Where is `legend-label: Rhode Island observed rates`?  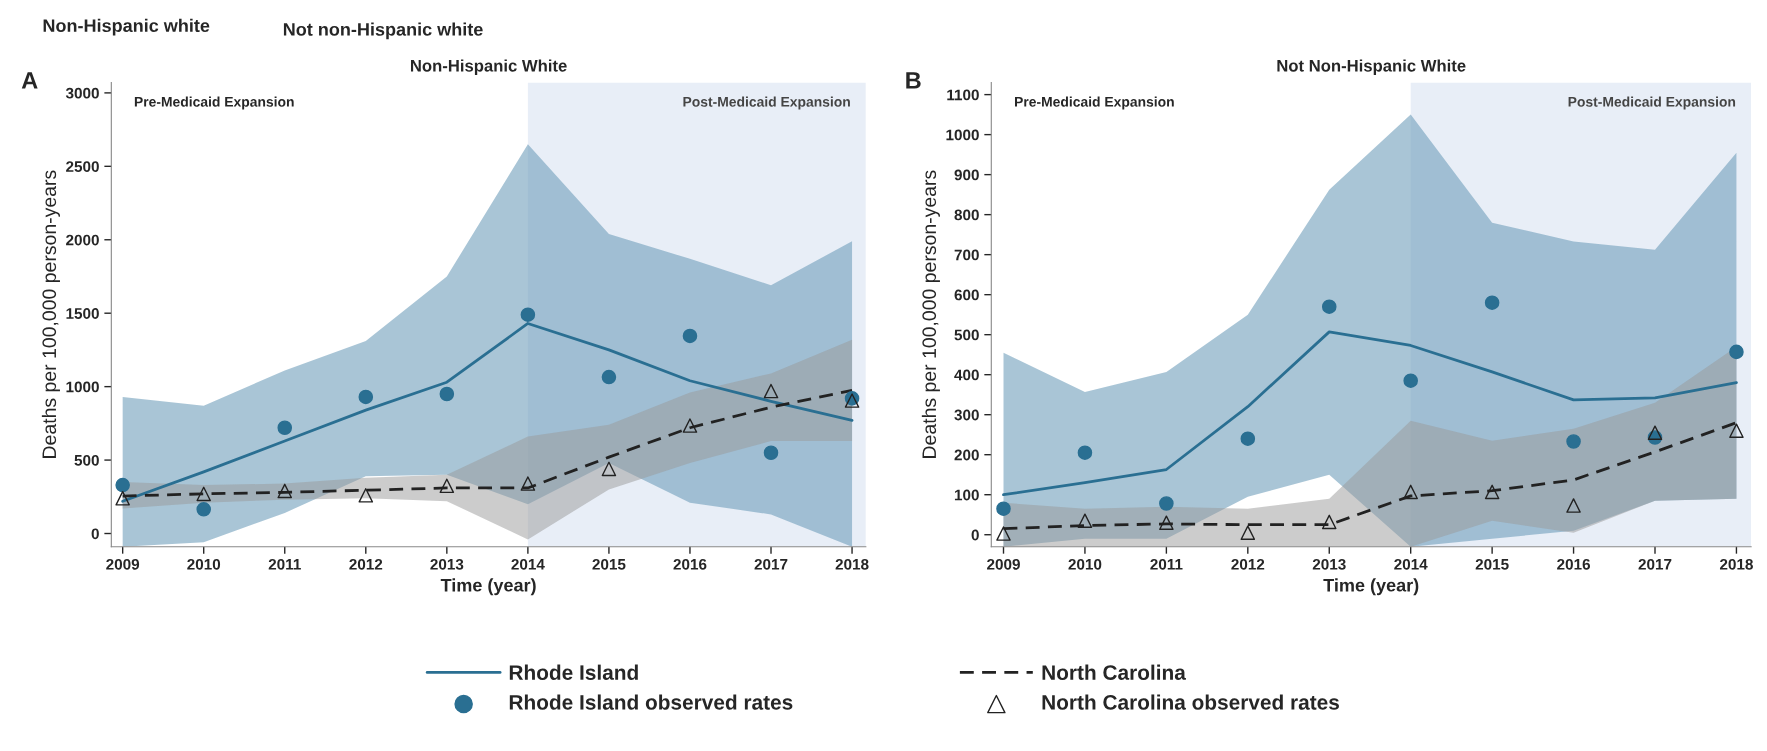
legend-label: Rhode Island observed rates is located at coordinates (651, 702).